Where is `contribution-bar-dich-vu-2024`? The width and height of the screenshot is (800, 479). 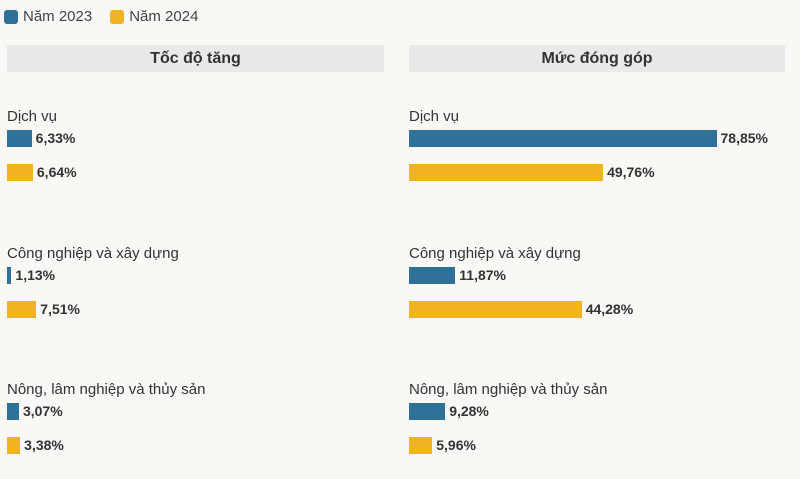
contribution-bar-dich-vu-2024 is located at coordinates (506, 172).